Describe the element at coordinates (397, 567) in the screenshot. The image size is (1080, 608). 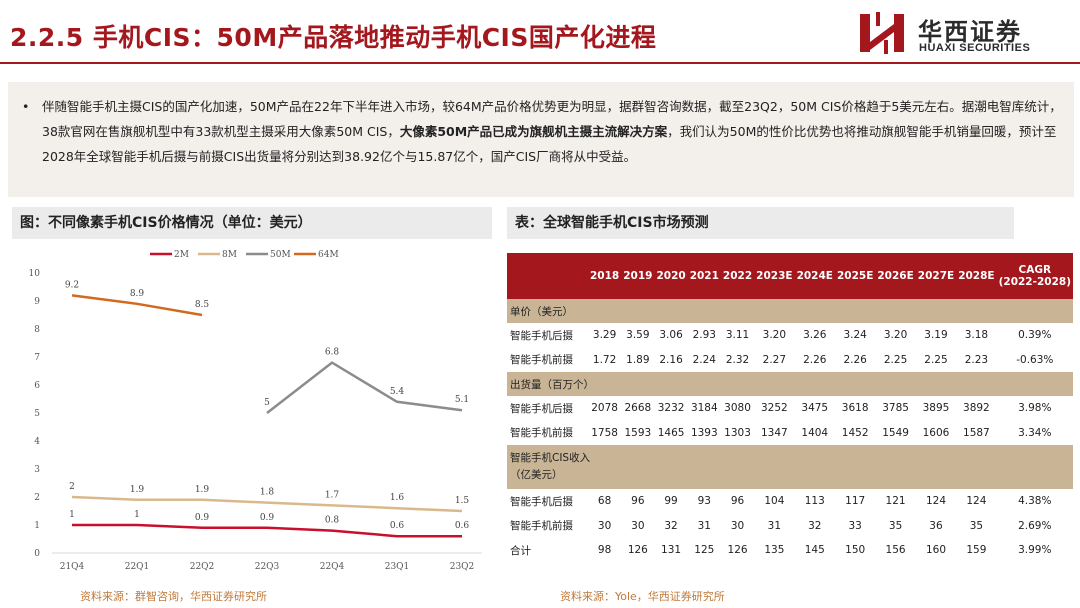
I see `x-tick-label: 23Q1` at that location.